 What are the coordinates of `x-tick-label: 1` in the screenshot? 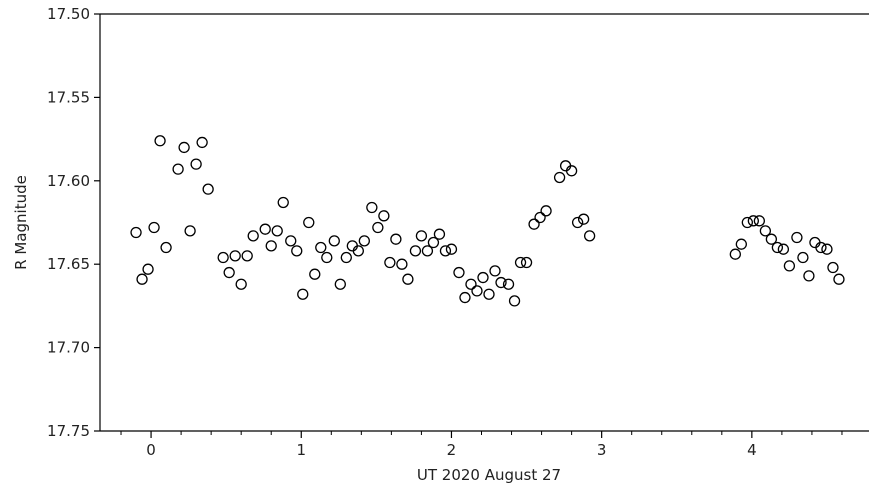 It's located at (301, 450).